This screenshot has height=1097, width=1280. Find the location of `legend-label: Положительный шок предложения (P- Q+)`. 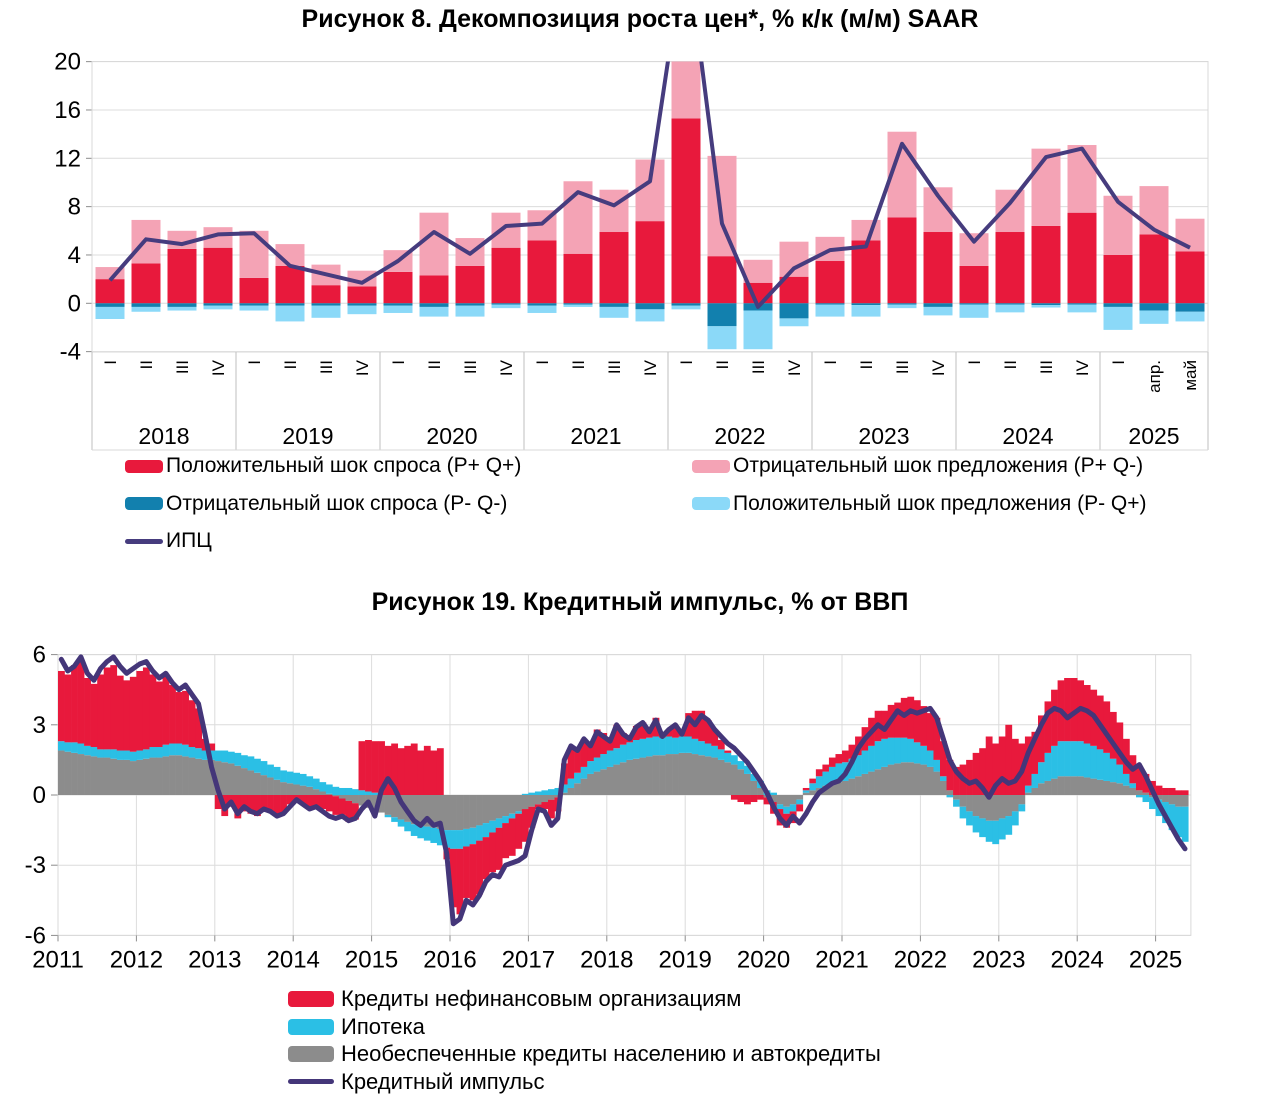

legend-label: Положительный шок предложения (P- Q+) is located at coordinates (940, 503).